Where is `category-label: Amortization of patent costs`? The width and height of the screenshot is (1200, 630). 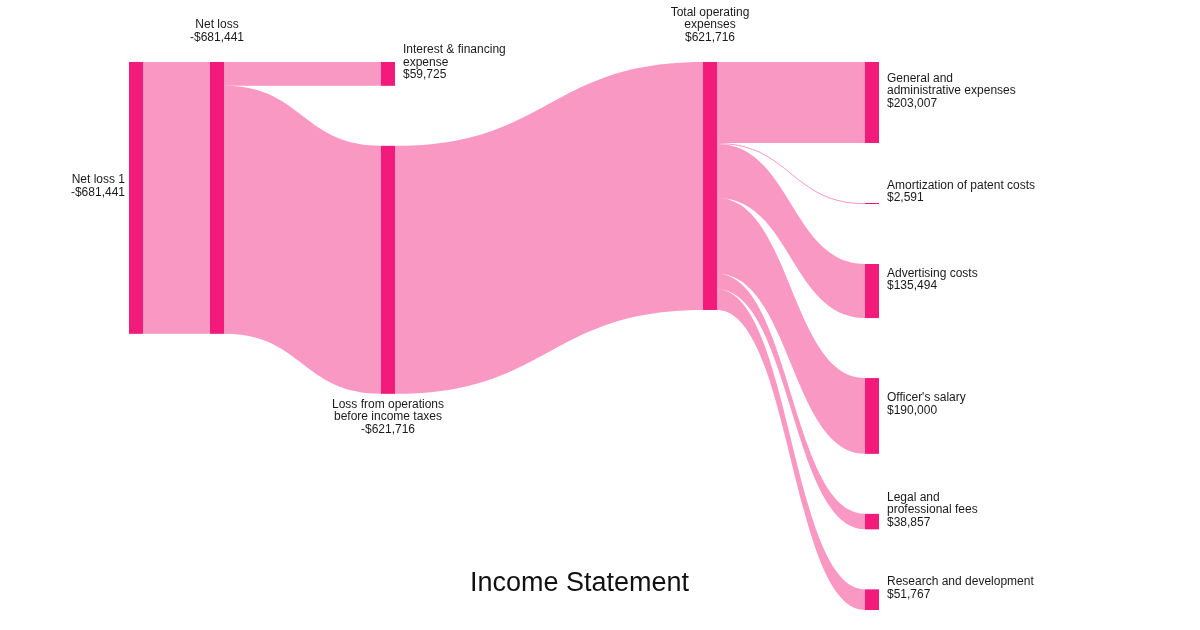
category-label: Amortization of patent costs is located at coordinates (961, 185).